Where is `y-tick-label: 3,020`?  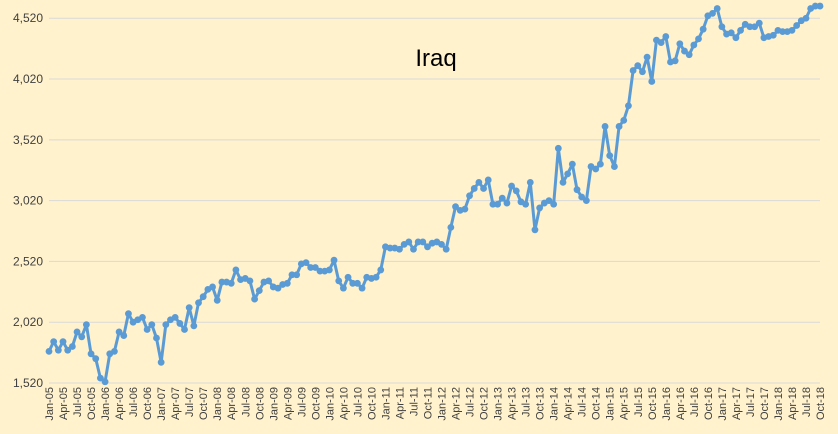
y-tick-label: 3,020 is located at coordinates (28, 201).